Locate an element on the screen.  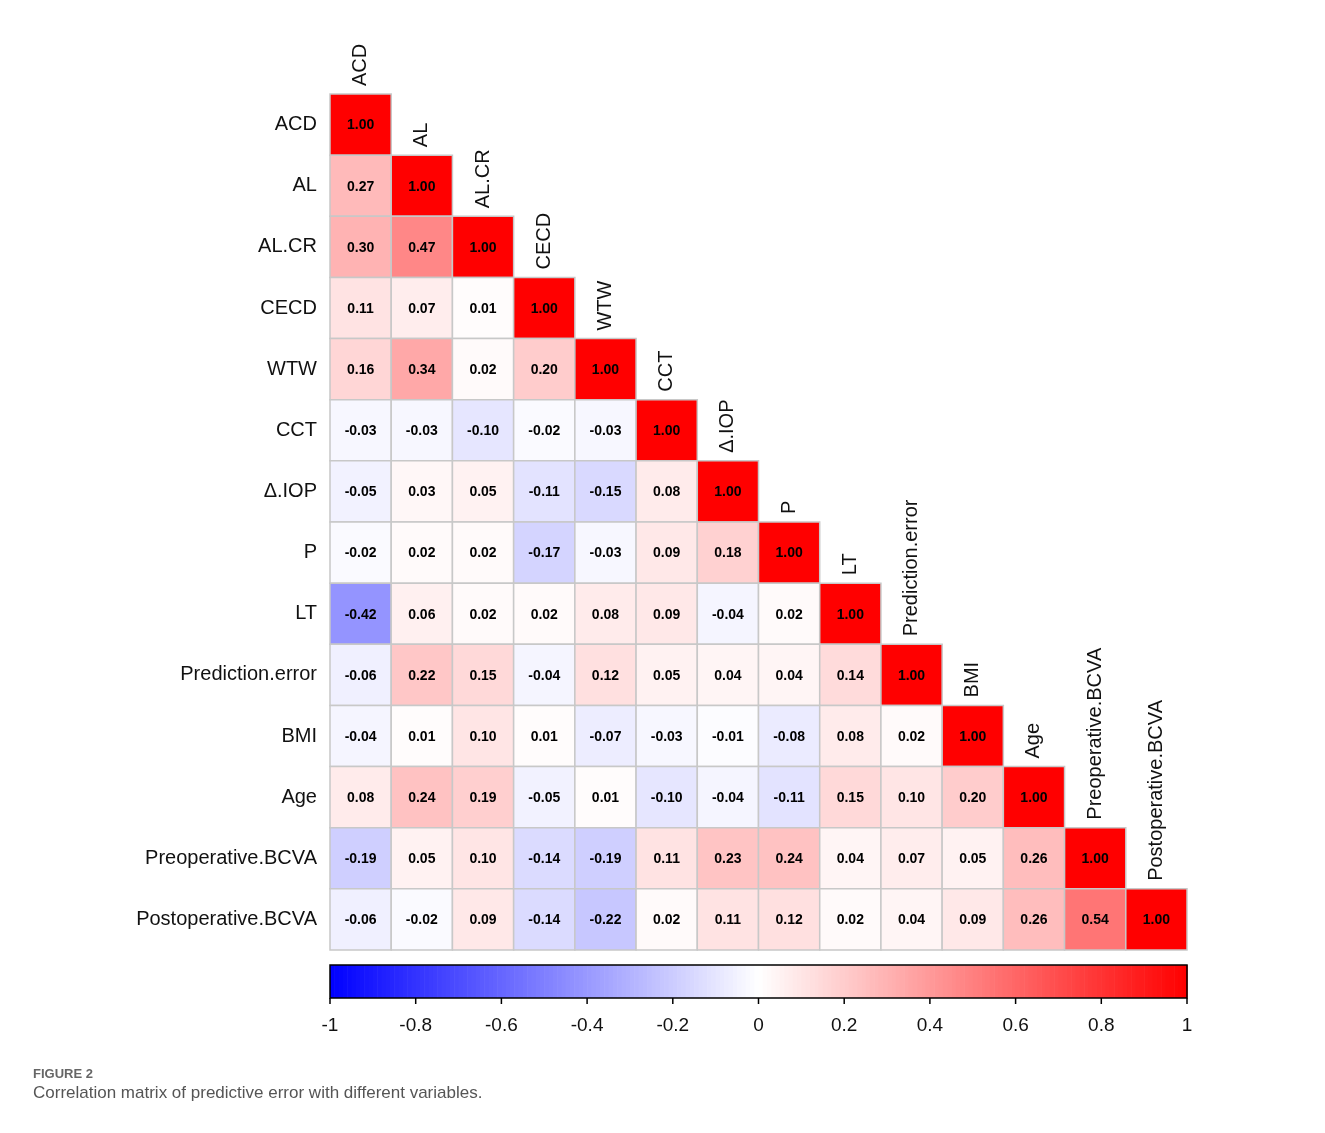
color-bar-label: 1 is located at coordinates (1187, 1024).